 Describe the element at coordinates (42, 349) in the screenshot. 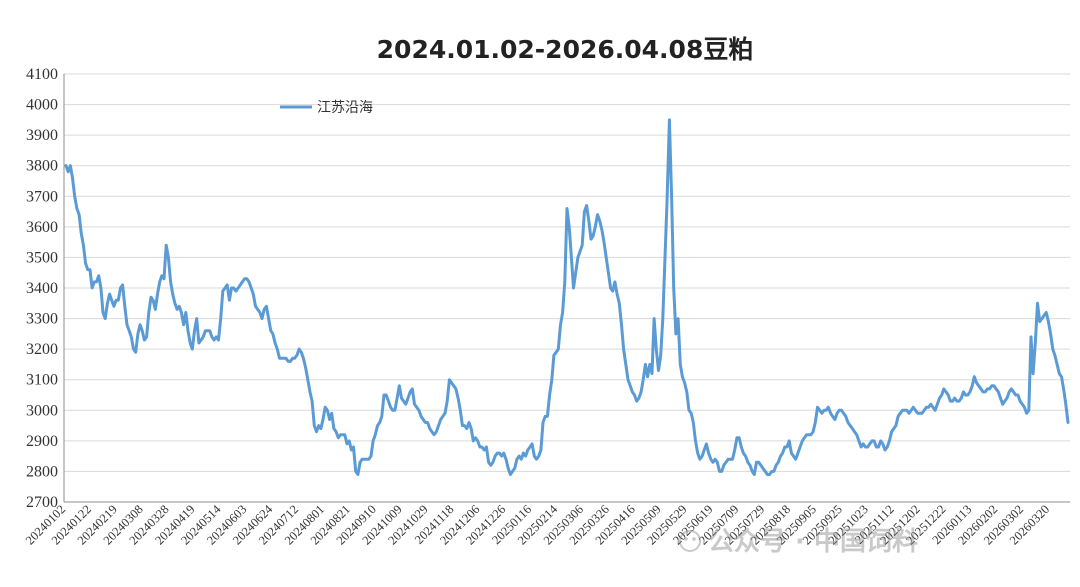

I see `y-tick-label: 3200` at that location.